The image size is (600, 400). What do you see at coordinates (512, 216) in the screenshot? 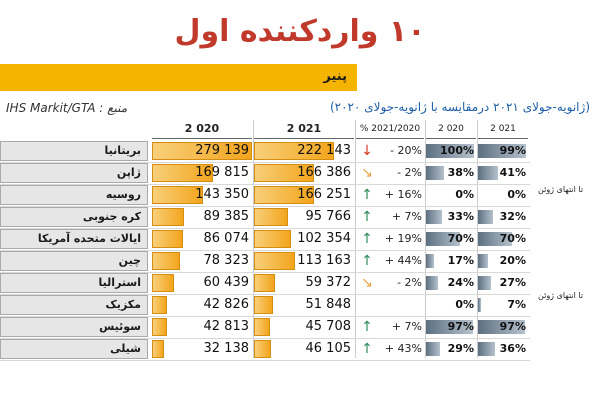
I see `share-2021-label: 32%` at bounding box center [512, 216].